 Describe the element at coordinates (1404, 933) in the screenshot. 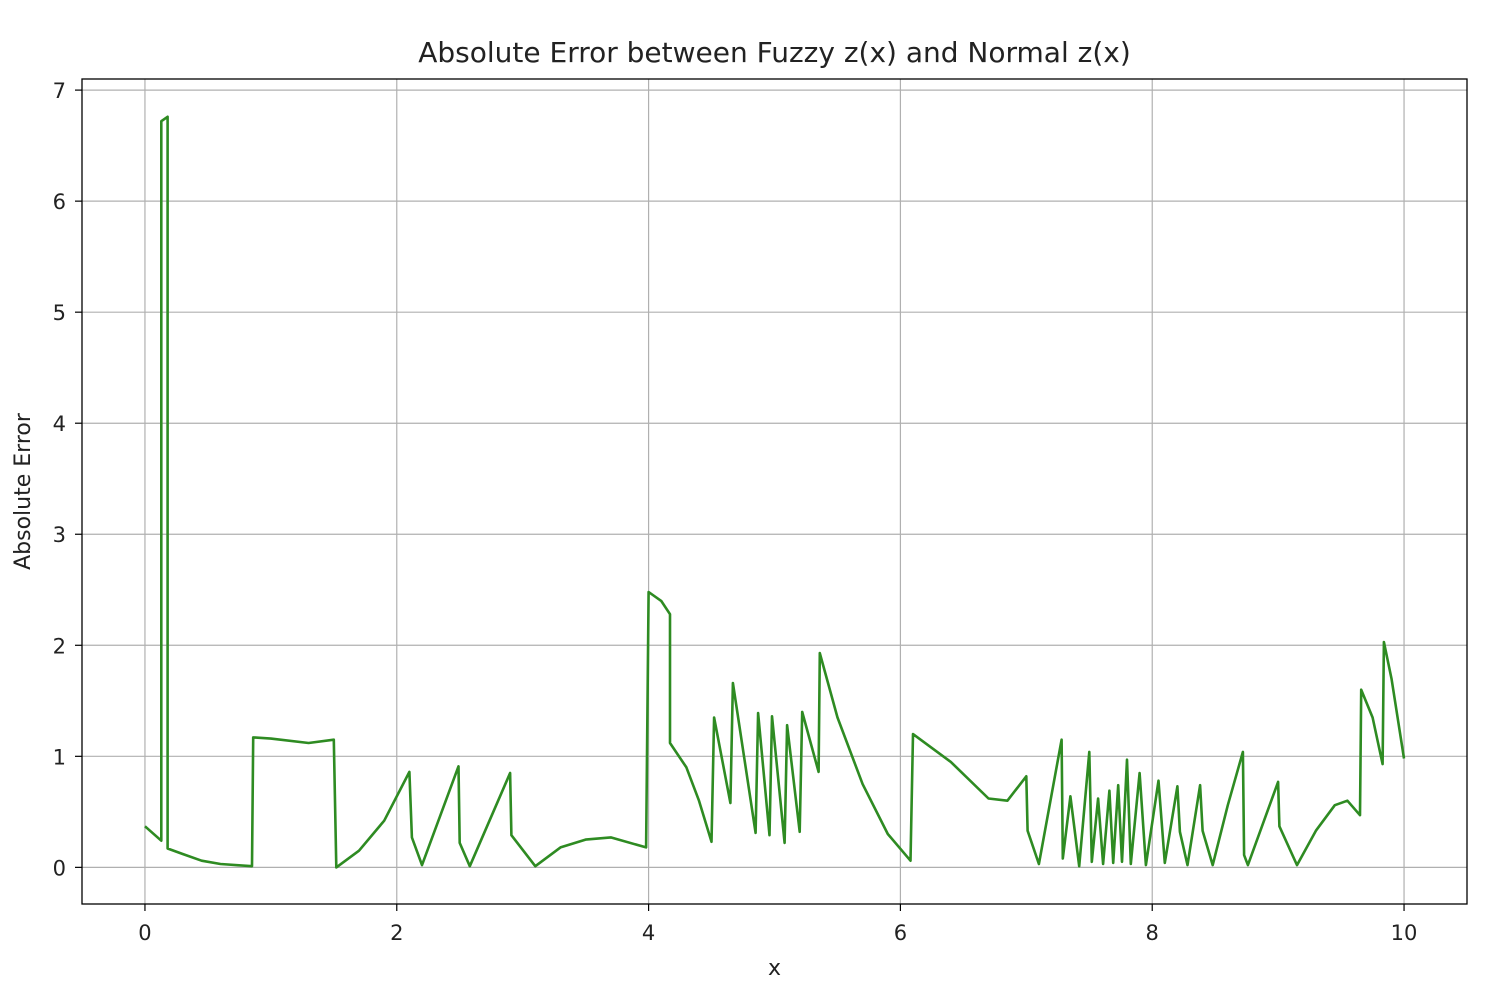

I see `x-tick-label: 10` at that location.